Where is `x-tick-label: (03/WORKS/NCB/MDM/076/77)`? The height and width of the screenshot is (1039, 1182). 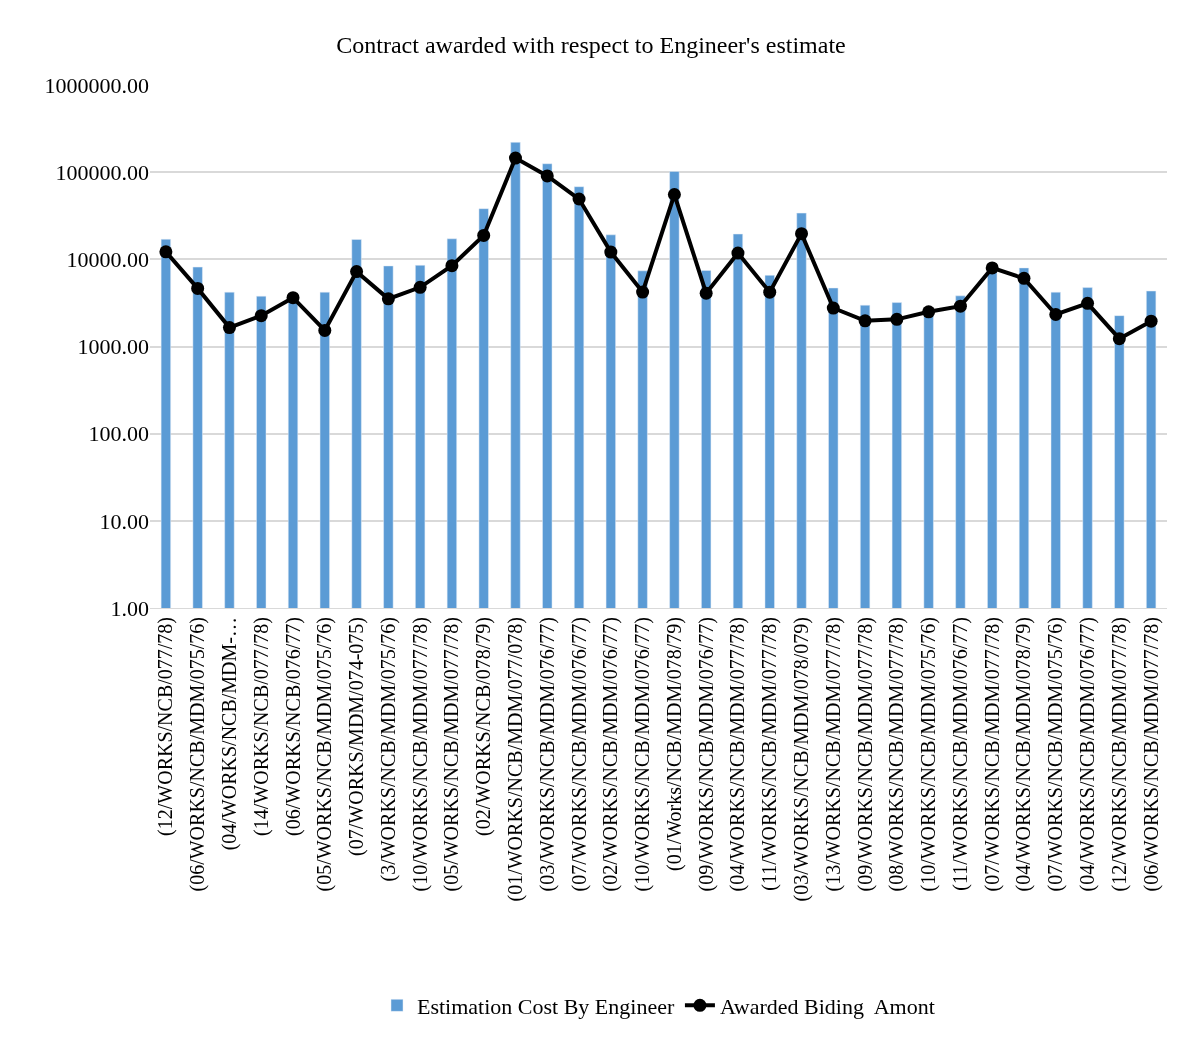
x-tick-label: (03/WORKS/NCB/MDM/076/77) is located at coordinates (547, 754).